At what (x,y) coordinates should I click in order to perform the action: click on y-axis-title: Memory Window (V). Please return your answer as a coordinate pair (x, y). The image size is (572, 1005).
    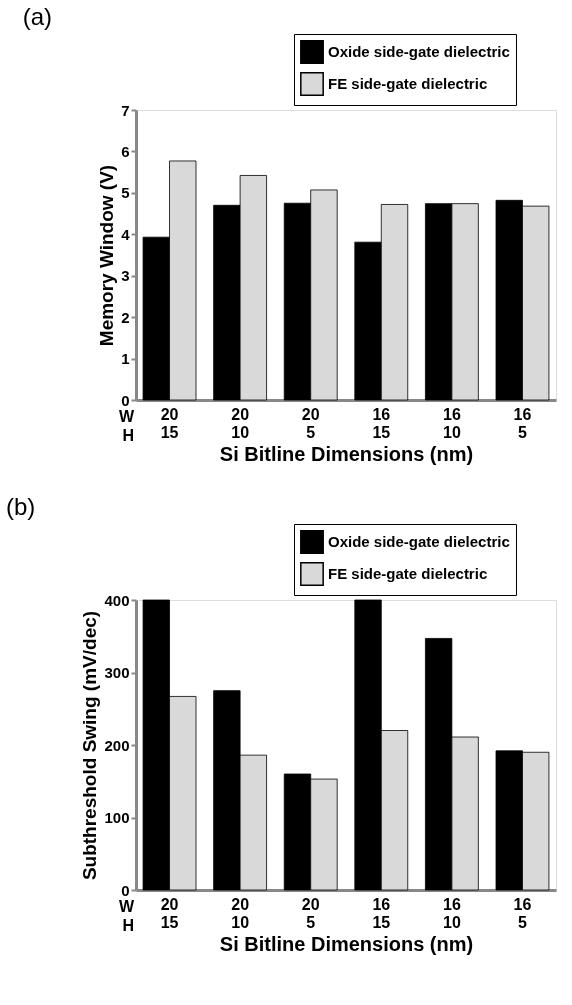
    Looking at the image, I should click on (107, 255).